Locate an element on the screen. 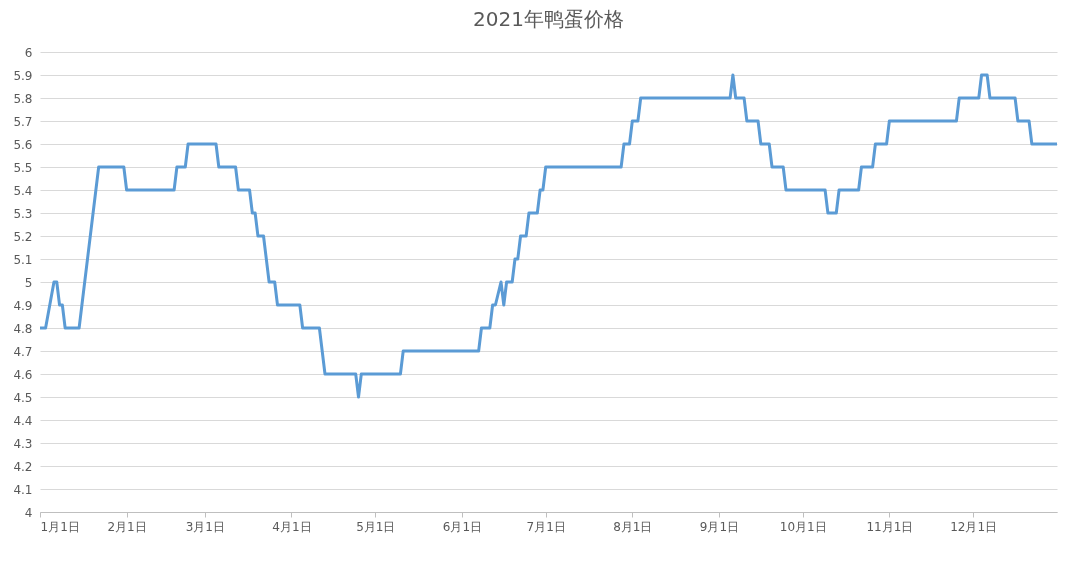 The width and height of the screenshot is (1080, 568). y-tick-label: 5 is located at coordinates (28, 282).